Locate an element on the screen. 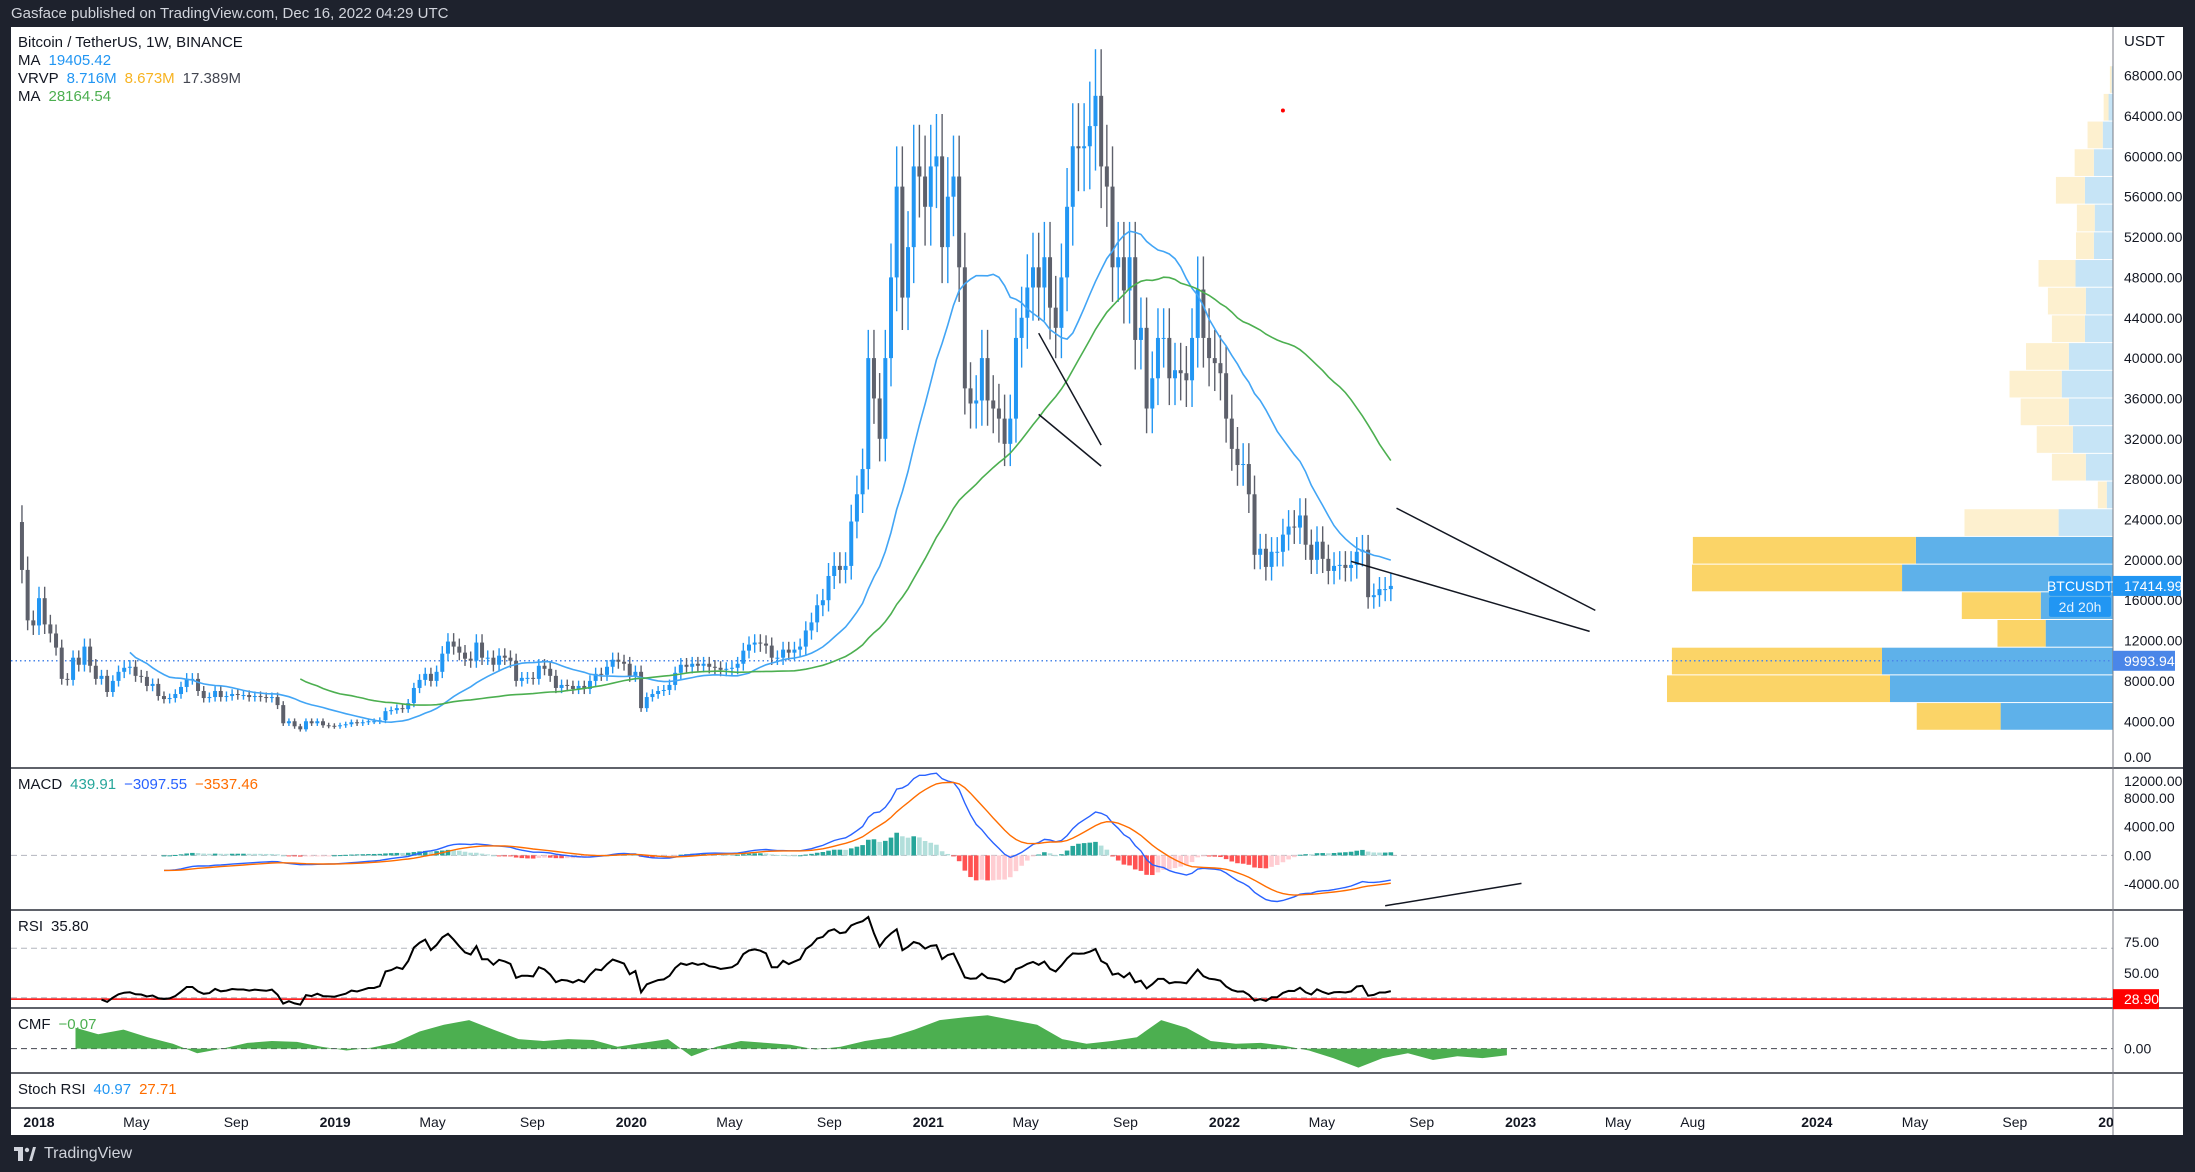 This screenshot has height=1172, width=2195. price-tick-label: 32000.00 is located at coordinates (2153, 439).